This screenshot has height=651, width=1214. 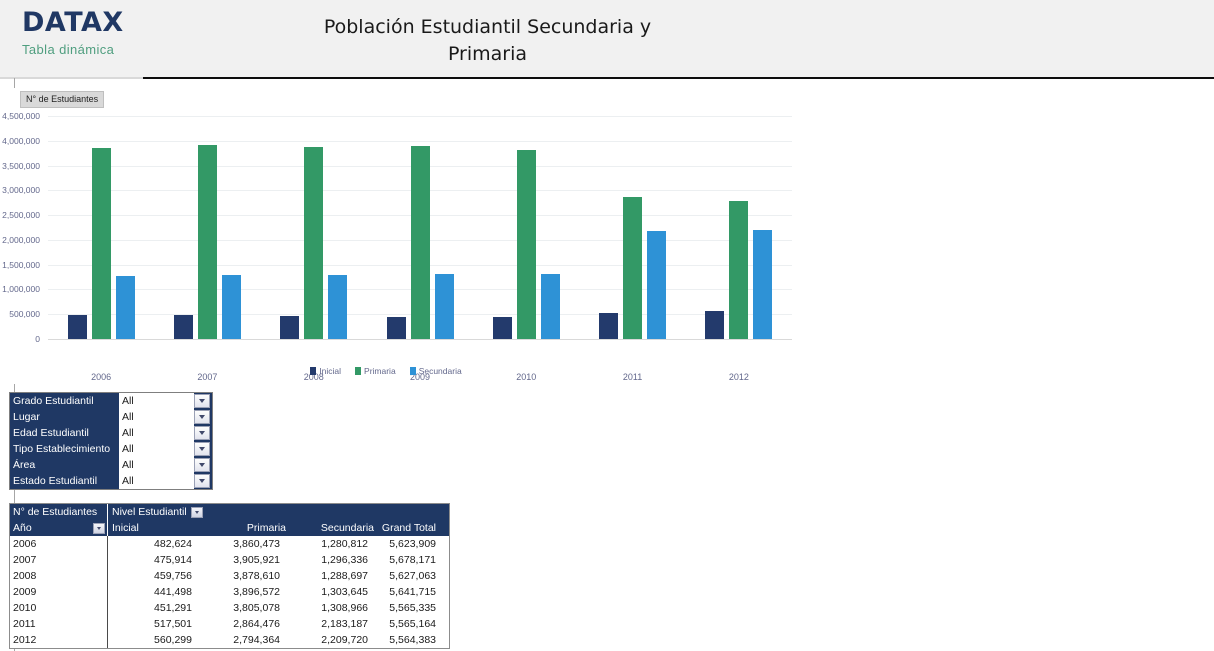 I want to click on filter-value-lugar: All, so click(x=156, y=417).